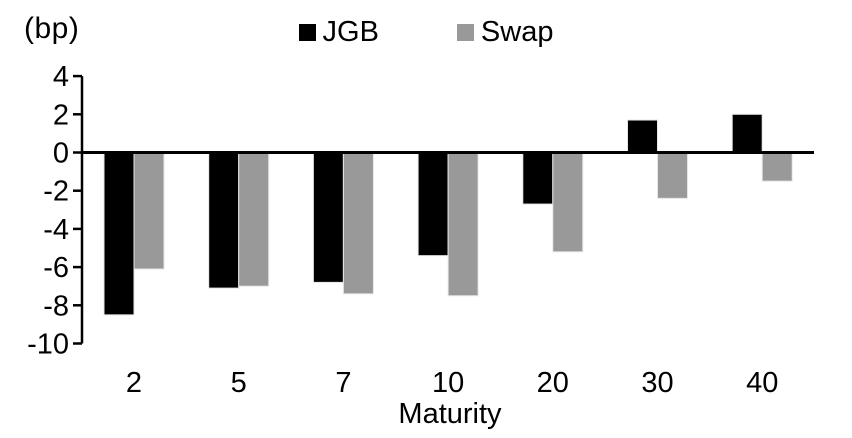 The height and width of the screenshot is (438, 852). What do you see at coordinates (56, 268) in the screenshot?
I see `y-axis-tick-label: -6` at bounding box center [56, 268].